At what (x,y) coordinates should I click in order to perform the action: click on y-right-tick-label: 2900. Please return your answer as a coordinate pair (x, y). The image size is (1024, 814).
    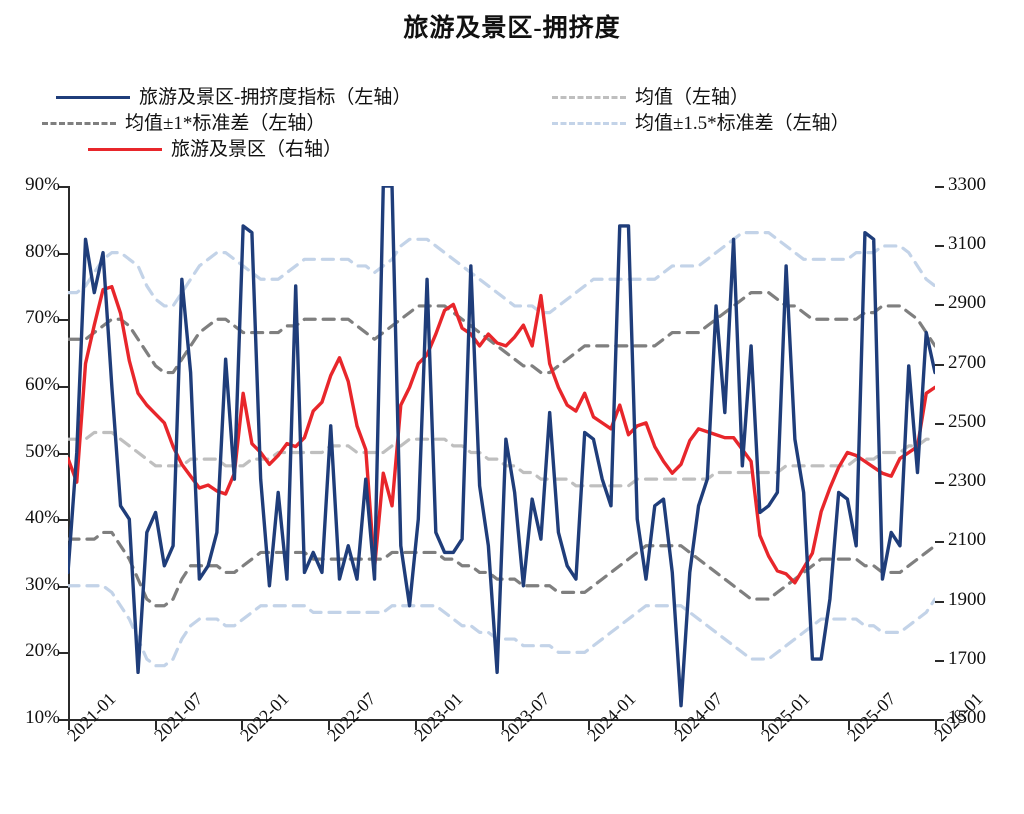
    Looking at the image, I should click on (967, 303).